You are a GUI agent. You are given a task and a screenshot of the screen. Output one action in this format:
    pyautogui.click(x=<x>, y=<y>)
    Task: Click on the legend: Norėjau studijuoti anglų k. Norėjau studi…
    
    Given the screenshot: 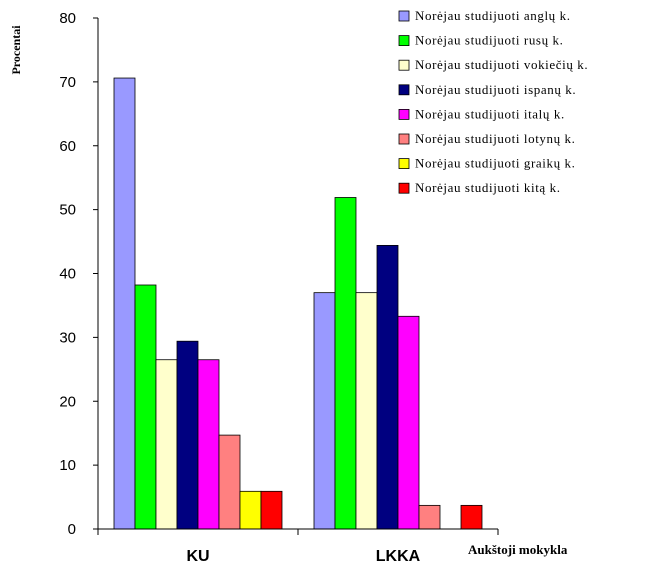 What is the action you would take?
    pyautogui.click(x=493, y=101)
    